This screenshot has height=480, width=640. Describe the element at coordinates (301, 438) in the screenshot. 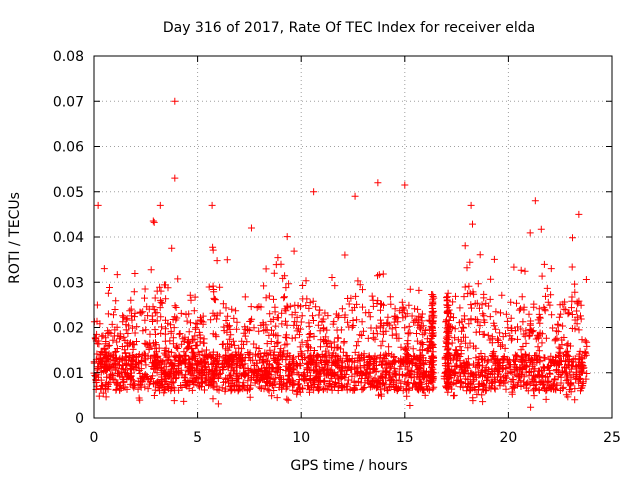

I see `x-tick-label: 10` at that location.